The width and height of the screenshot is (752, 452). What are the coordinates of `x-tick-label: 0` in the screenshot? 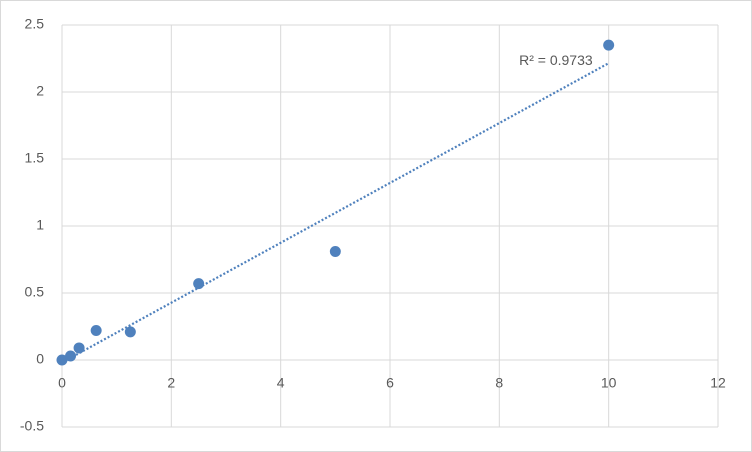 It's located at (62, 383).